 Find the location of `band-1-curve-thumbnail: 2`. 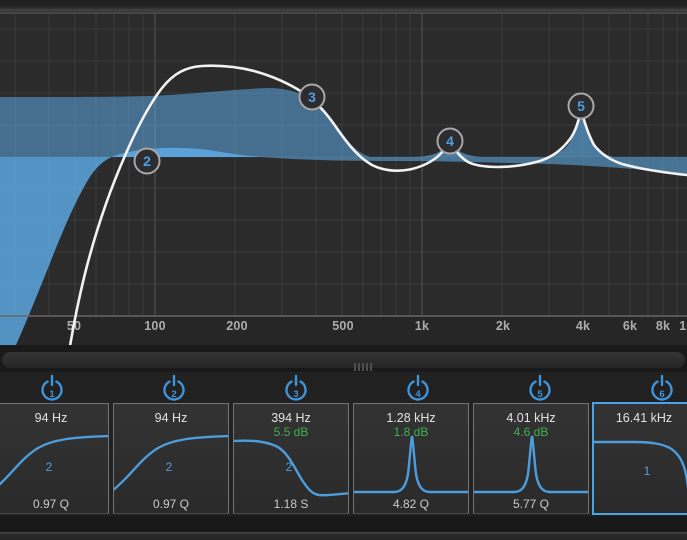

band-1-curve-thumbnail: 2 is located at coordinates (54, 466).